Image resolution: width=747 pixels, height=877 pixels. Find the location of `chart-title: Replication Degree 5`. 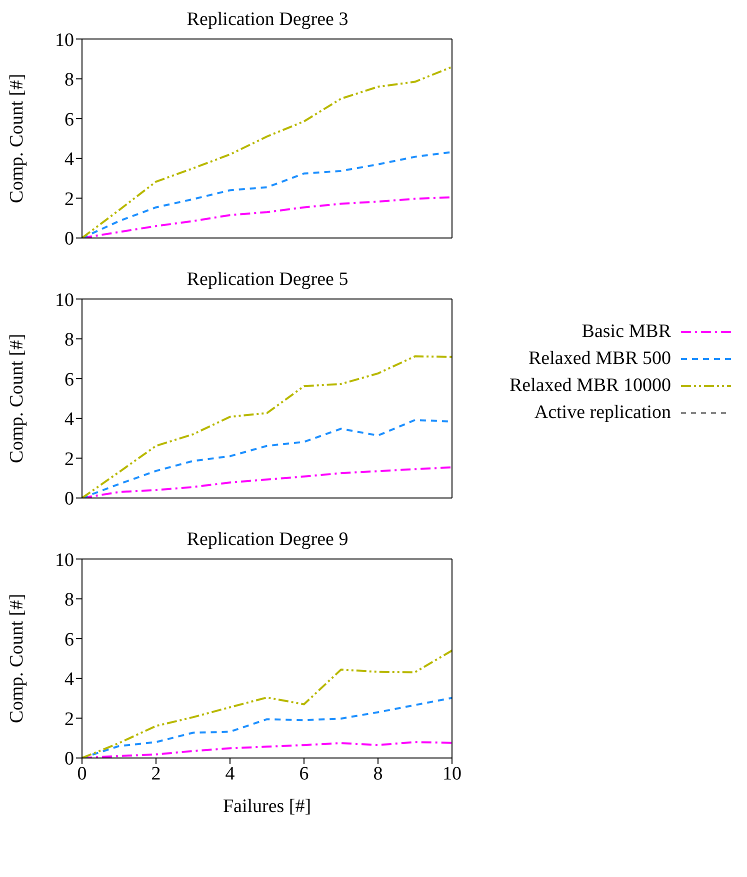

chart-title: Replication Degree 5 is located at coordinates (268, 280).